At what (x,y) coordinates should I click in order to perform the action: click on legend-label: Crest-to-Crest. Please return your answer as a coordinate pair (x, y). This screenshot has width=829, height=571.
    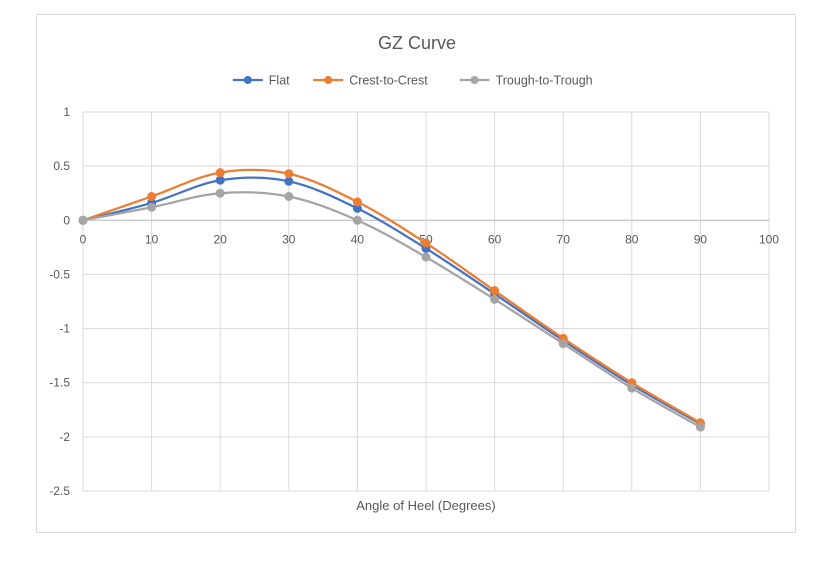
    Looking at the image, I should click on (388, 81).